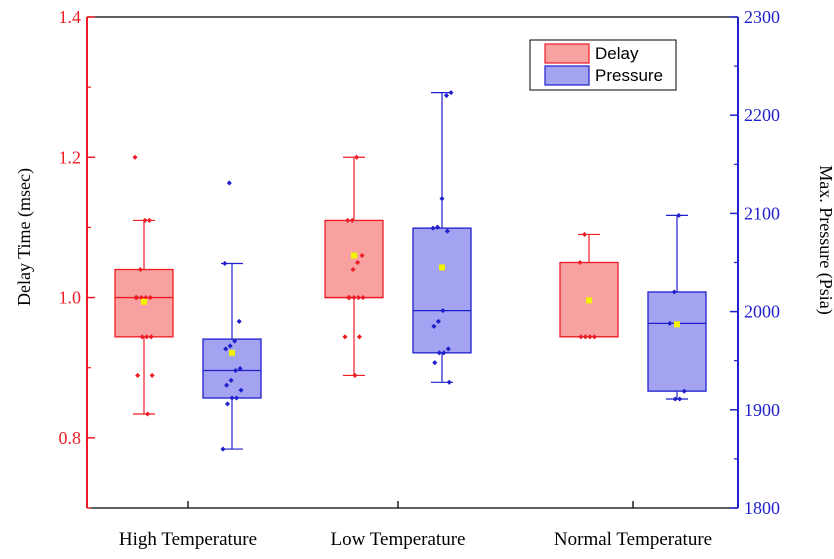 The height and width of the screenshot is (559, 834). What do you see at coordinates (762, 410) in the screenshot?
I see `right-axis-tick-label: 1900` at bounding box center [762, 410].